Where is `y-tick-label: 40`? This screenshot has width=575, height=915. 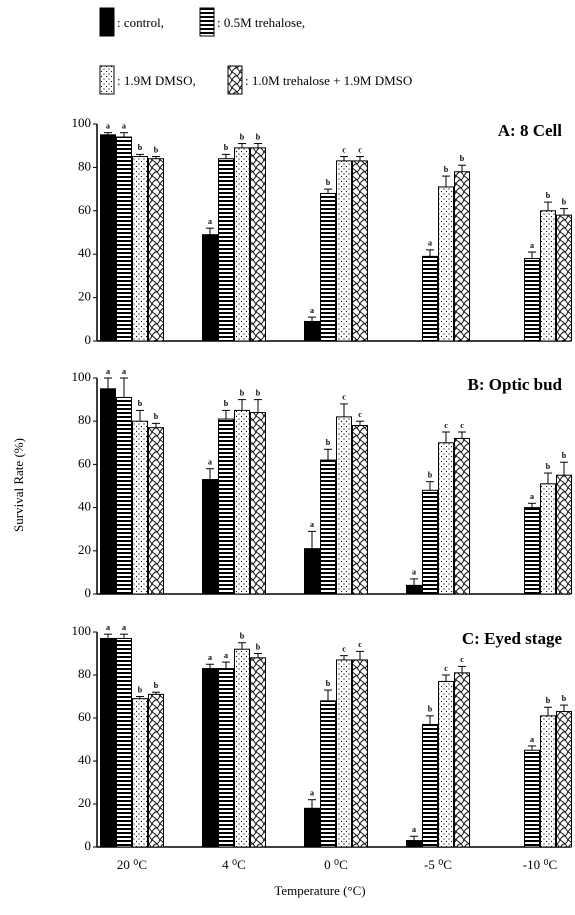
y-tick-label: 40 is located at coordinates (84, 506).